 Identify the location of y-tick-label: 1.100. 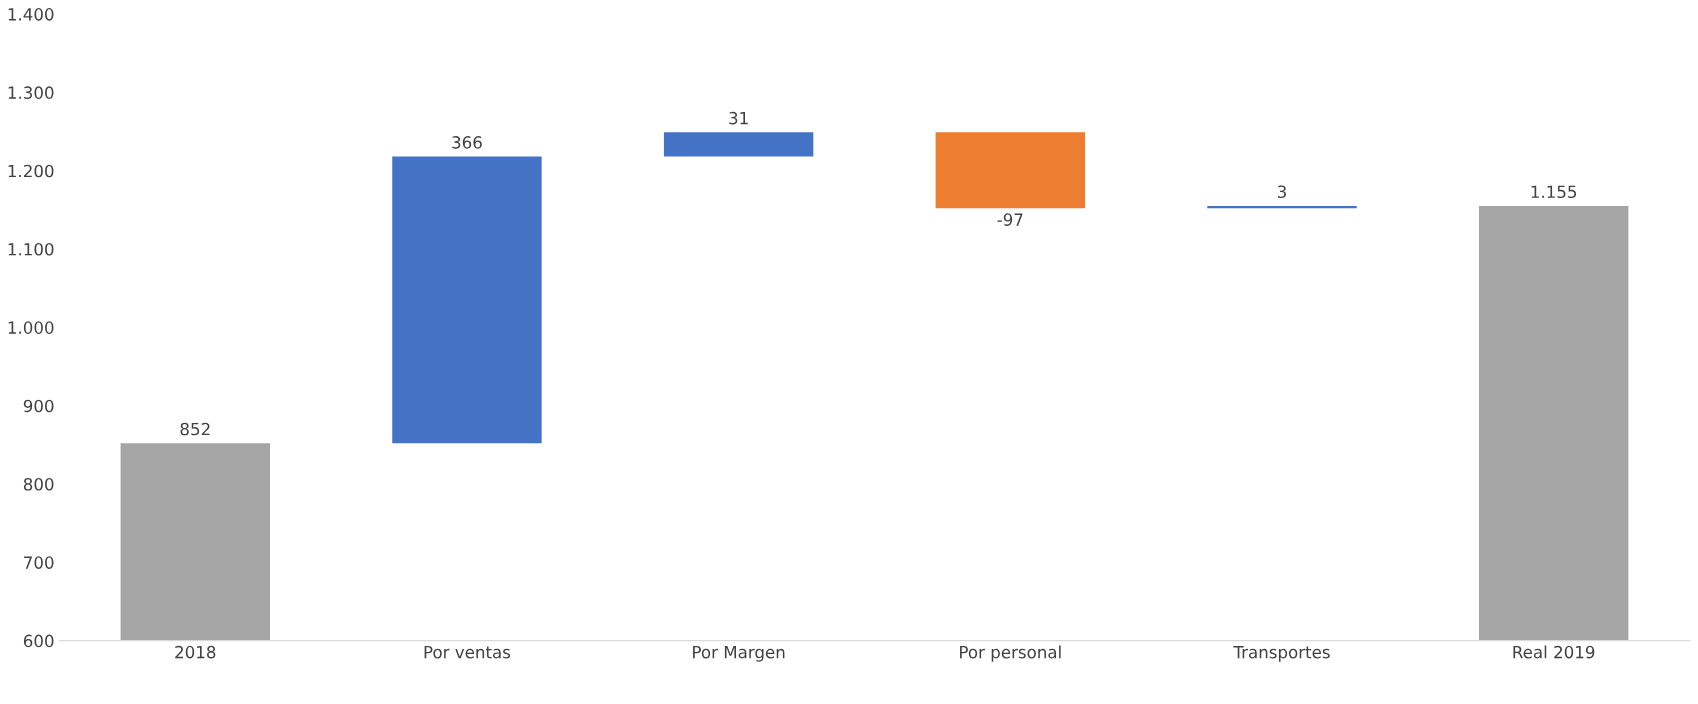
(31, 249).